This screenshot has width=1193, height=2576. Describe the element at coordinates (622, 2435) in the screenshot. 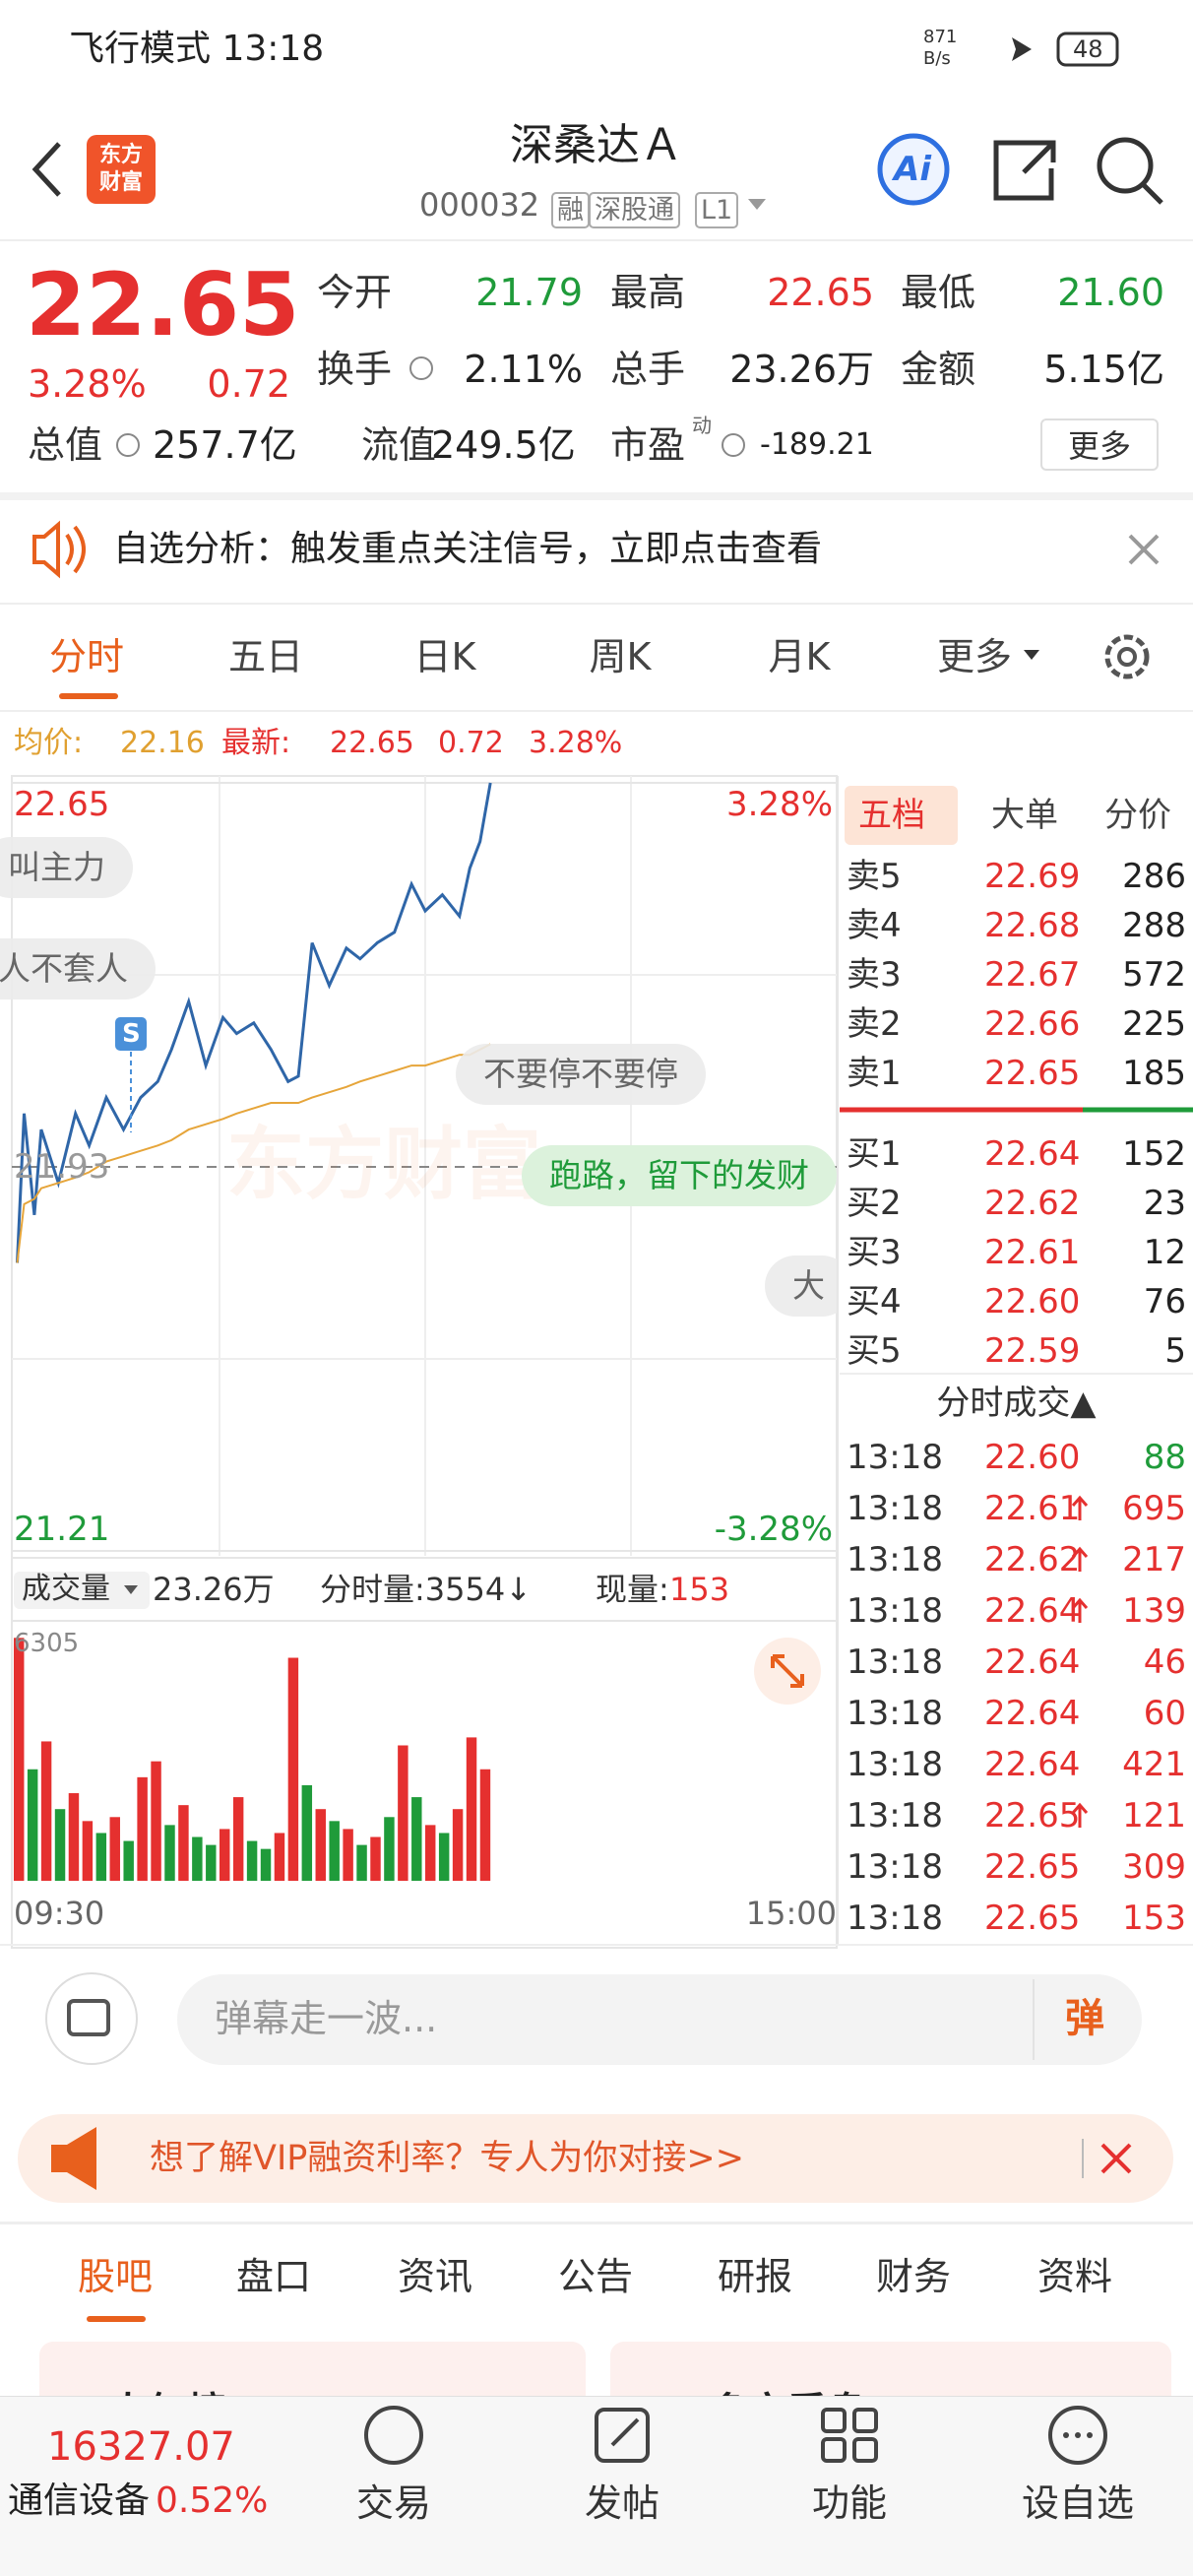

I see `post-icon` at that location.